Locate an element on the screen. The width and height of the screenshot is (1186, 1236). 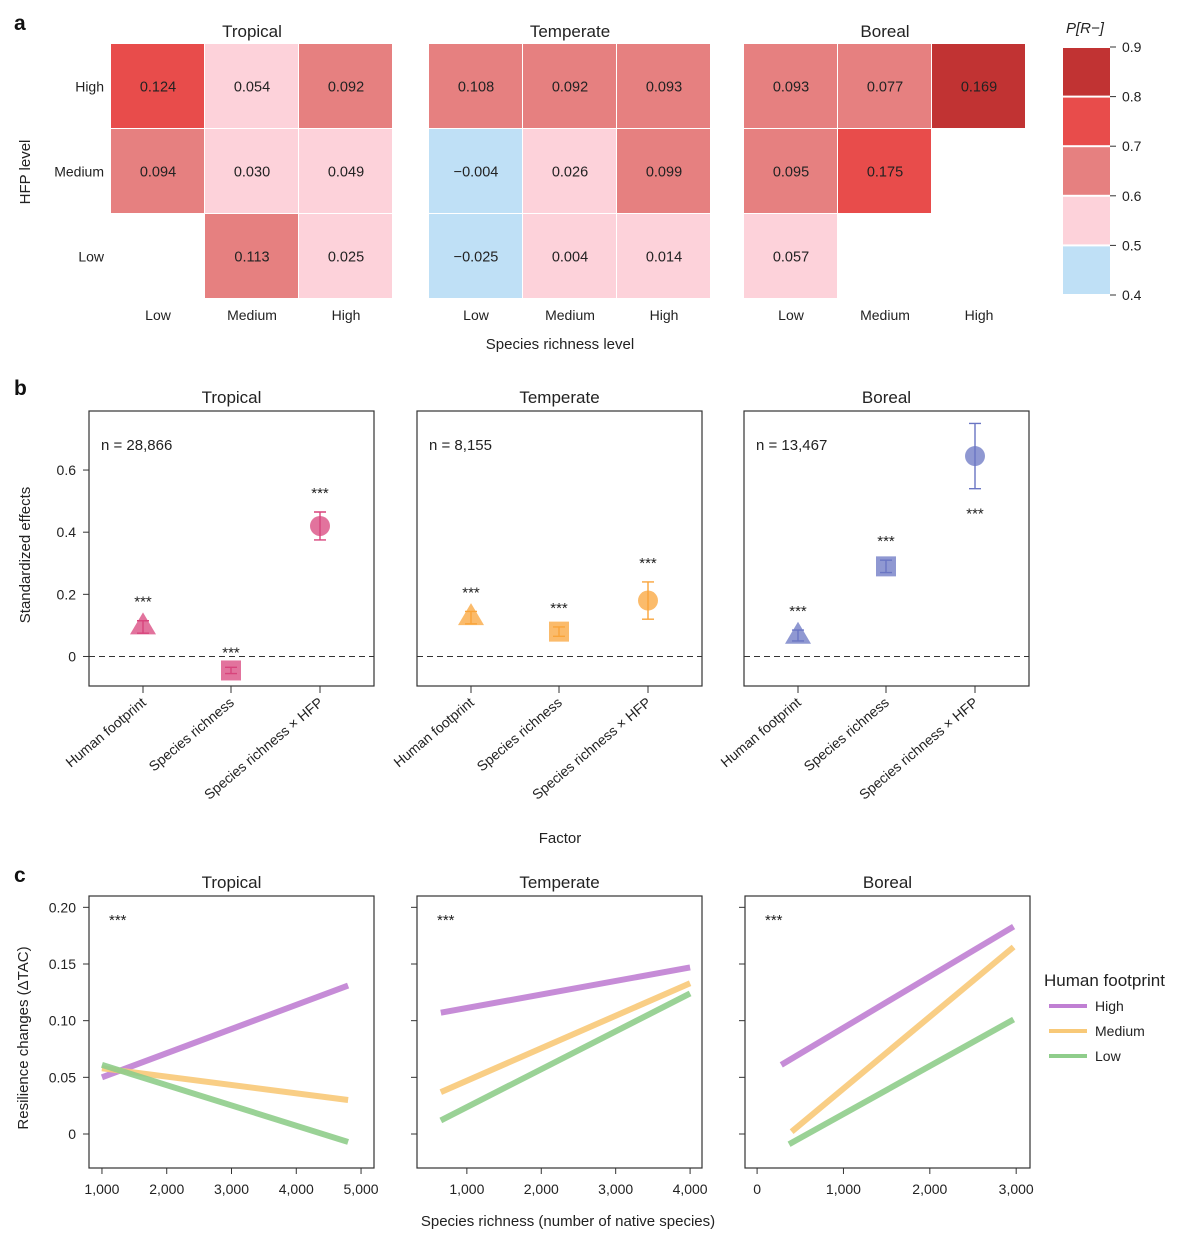
x-tick-label: 4,000 is located at coordinates (296, 1189).